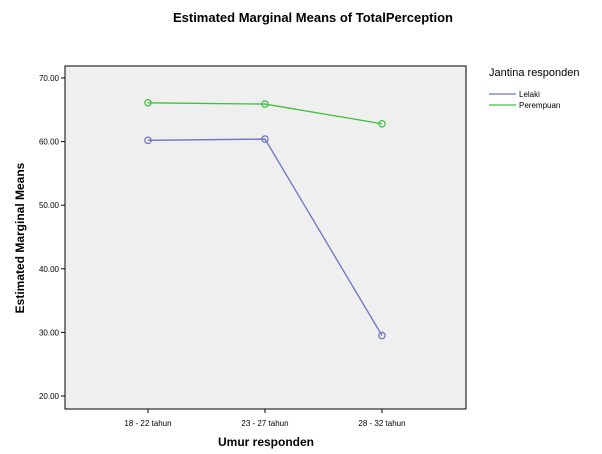  I want to click on y-tick-label: 60.00, so click(49, 142).